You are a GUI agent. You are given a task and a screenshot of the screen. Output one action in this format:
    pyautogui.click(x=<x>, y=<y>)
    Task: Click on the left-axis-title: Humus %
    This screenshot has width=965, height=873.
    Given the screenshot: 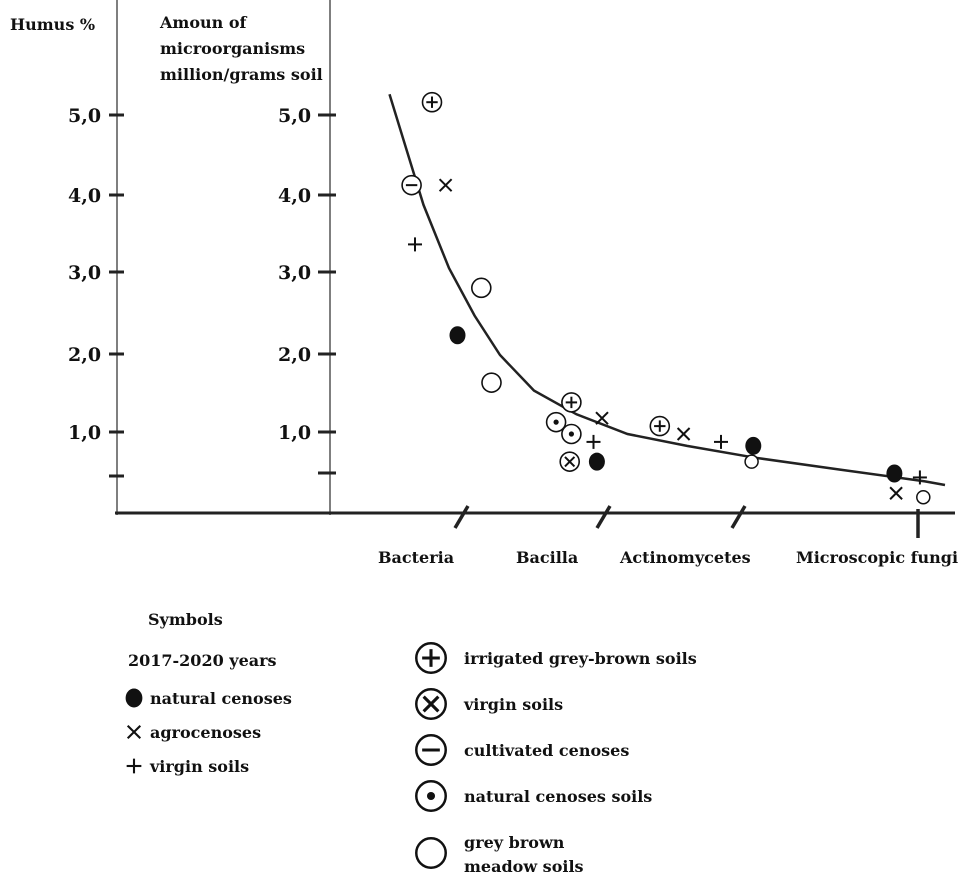 What is the action you would take?
    pyautogui.click(x=52, y=24)
    